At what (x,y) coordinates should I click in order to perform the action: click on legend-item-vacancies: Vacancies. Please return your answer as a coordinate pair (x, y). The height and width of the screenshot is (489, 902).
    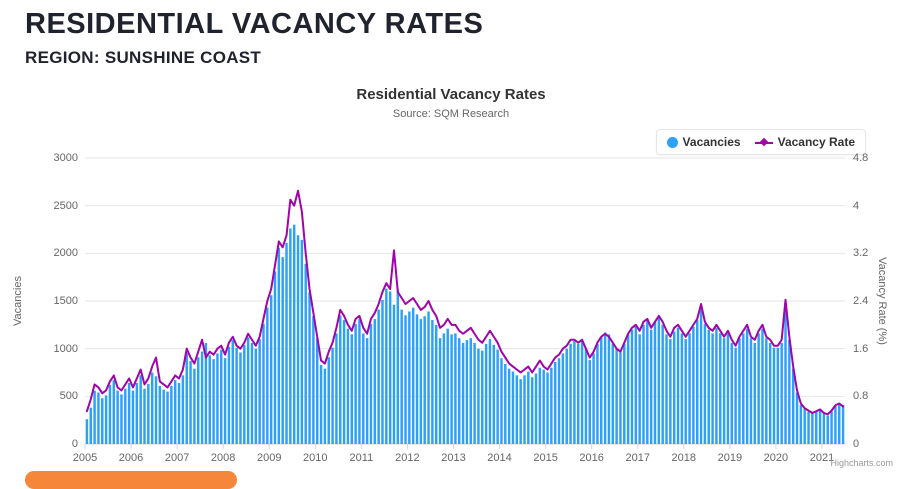
    Looking at the image, I should click on (703, 142).